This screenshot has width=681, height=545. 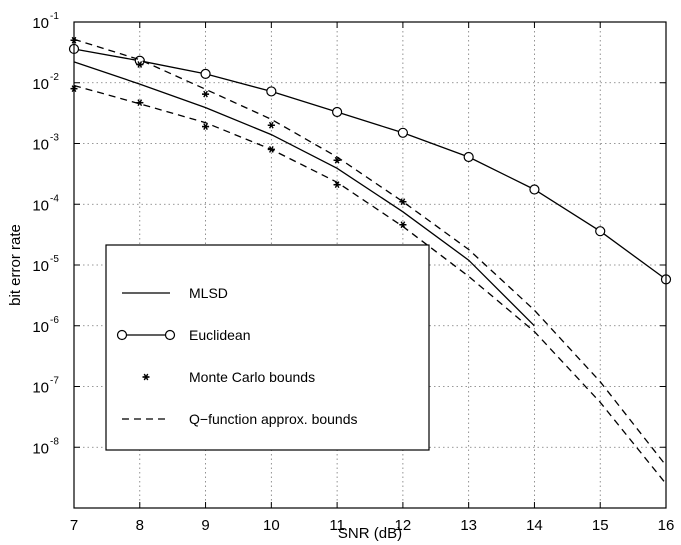 What do you see at coordinates (54, 381) in the screenshot?
I see `y-tick-exponent: -7` at bounding box center [54, 381].